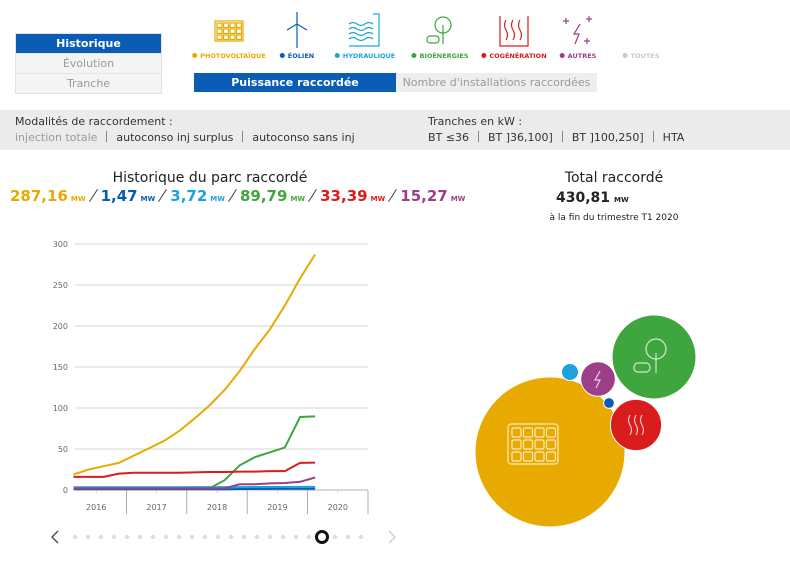 This screenshot has height=561, width=790. I want to click on option: HTA, so click(673, 137).